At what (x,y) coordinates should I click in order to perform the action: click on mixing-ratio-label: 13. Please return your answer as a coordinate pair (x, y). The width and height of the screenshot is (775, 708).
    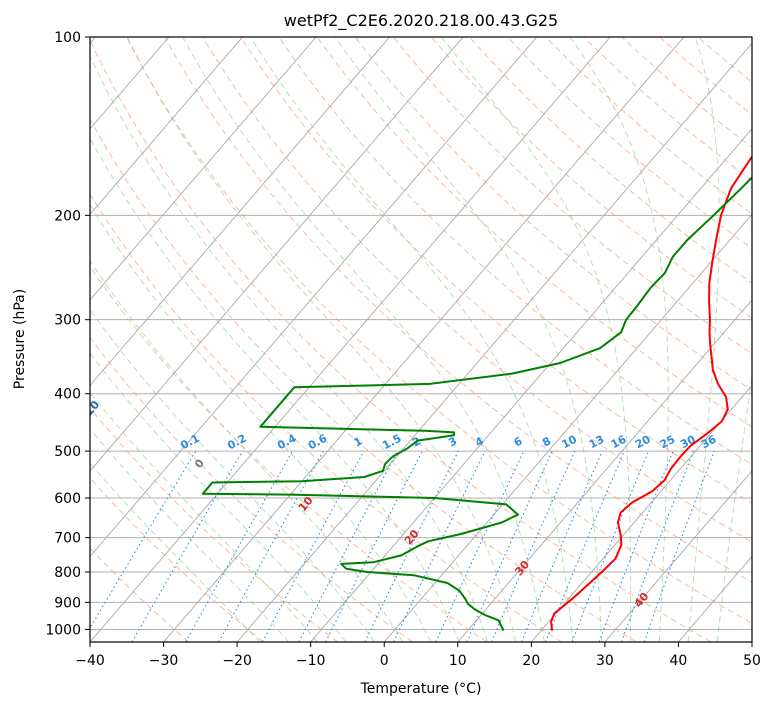
    Looking at the image, I should click on (597, 442).